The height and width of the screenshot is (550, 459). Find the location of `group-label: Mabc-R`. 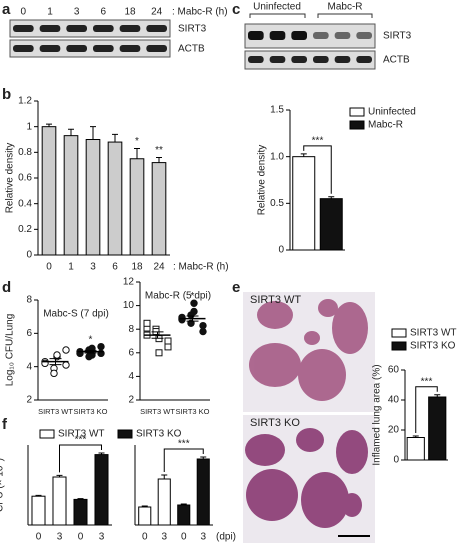

group-label: Mabc-R is located at coordinates (344, 7).